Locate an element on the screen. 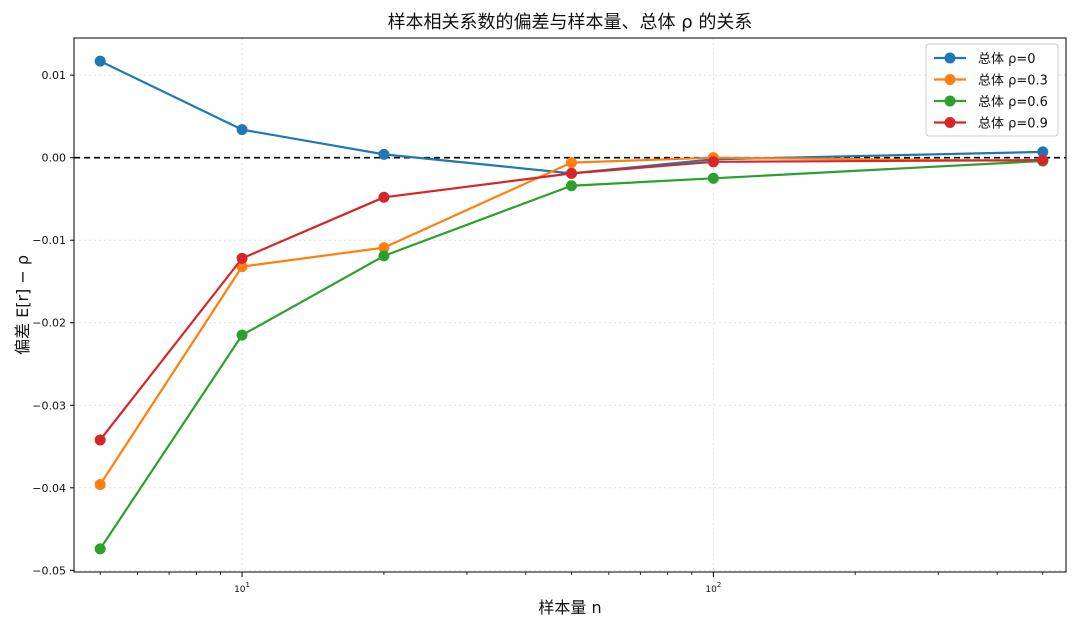  x-tick-label: 10² is located at coordinates (713, 588).